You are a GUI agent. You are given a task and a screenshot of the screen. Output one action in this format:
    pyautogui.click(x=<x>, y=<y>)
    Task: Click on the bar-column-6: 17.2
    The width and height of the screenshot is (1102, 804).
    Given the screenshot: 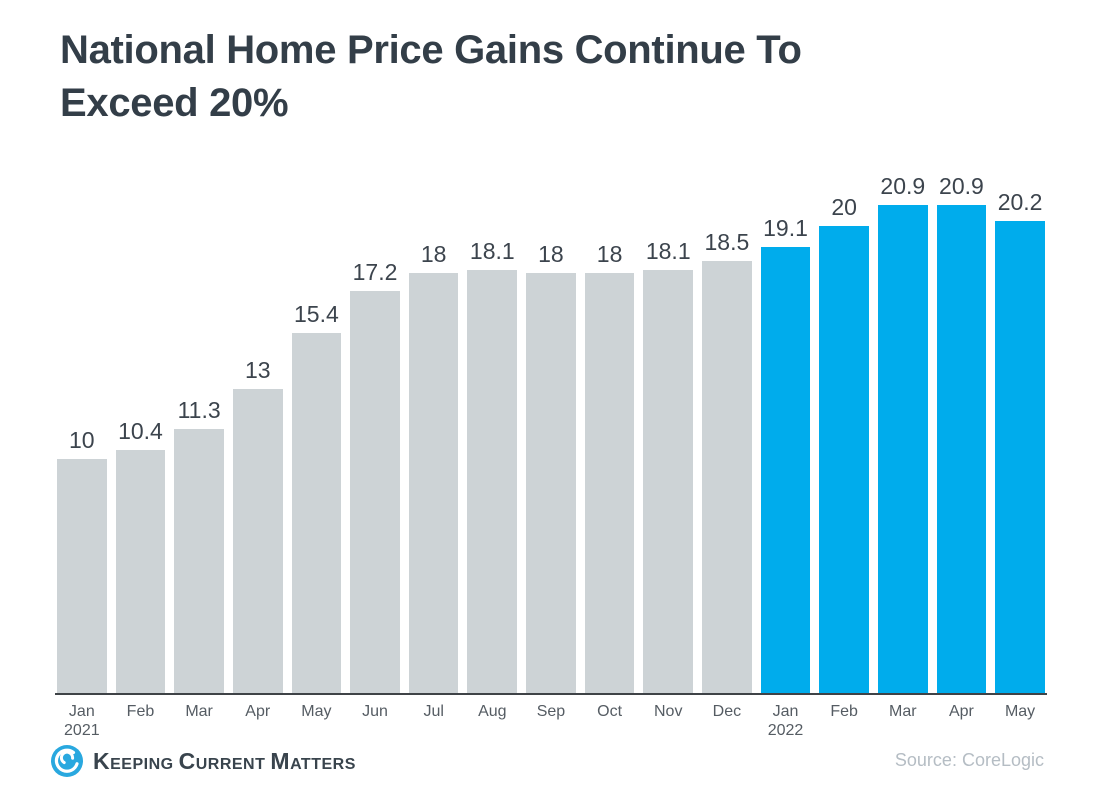 What is the action you would take?
    pyautogui.click(x=375, y=432)
    